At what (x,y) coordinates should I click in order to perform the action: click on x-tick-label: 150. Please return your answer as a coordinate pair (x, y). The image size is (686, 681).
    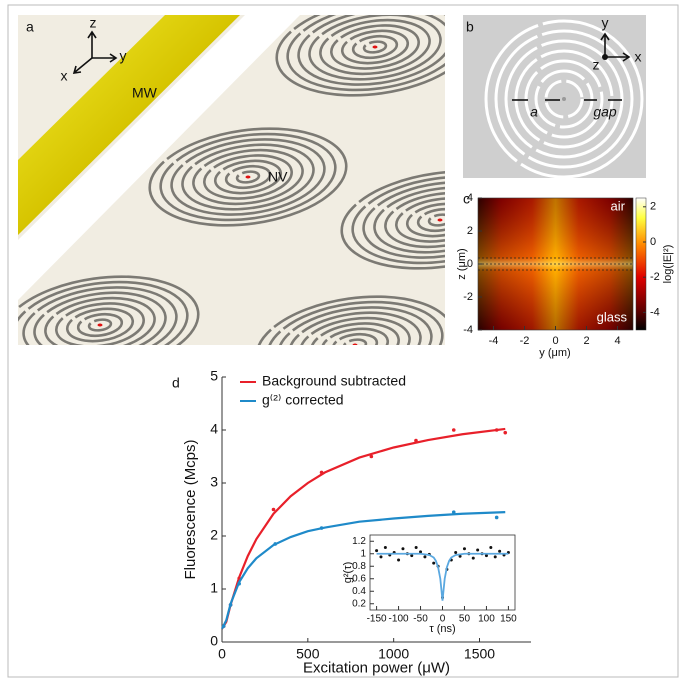
    Looking at the image, I should click on (508, 619).